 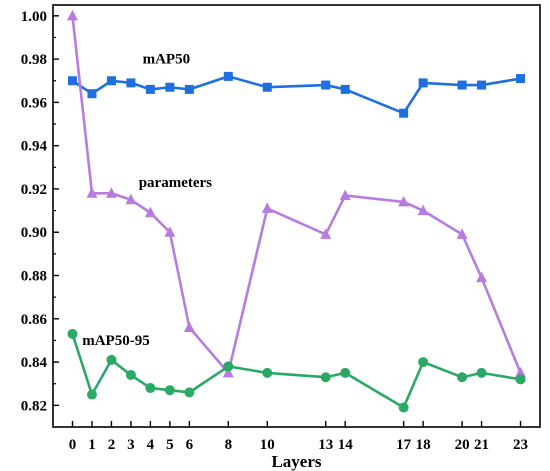 I want to click on annotation-map50-95: mAP50-95, so click(x=116, y=341).